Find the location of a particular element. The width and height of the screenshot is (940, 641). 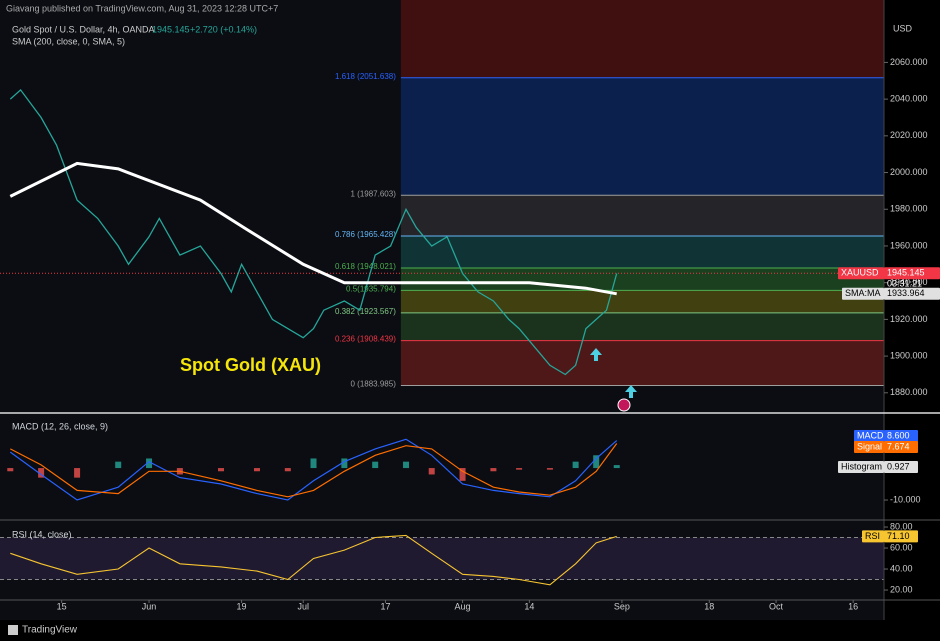

fib-label: 0.618 (1948.021) is located at coordinates (365, 266).